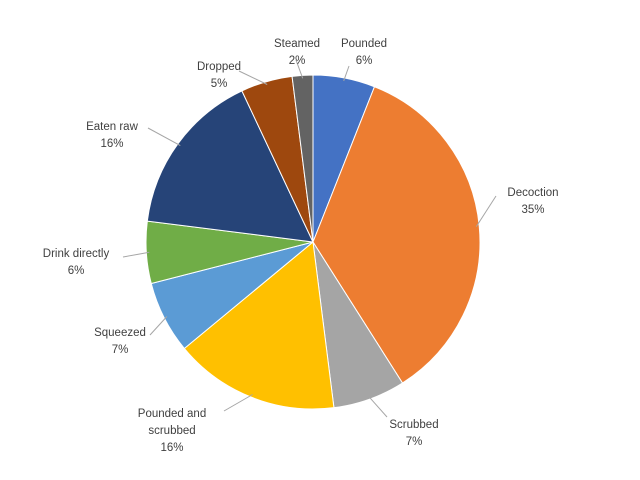  Describe the element at coordinates (297, 52) in the screenshot. I see `data-label-steamed: Steamed 2%` at that location.